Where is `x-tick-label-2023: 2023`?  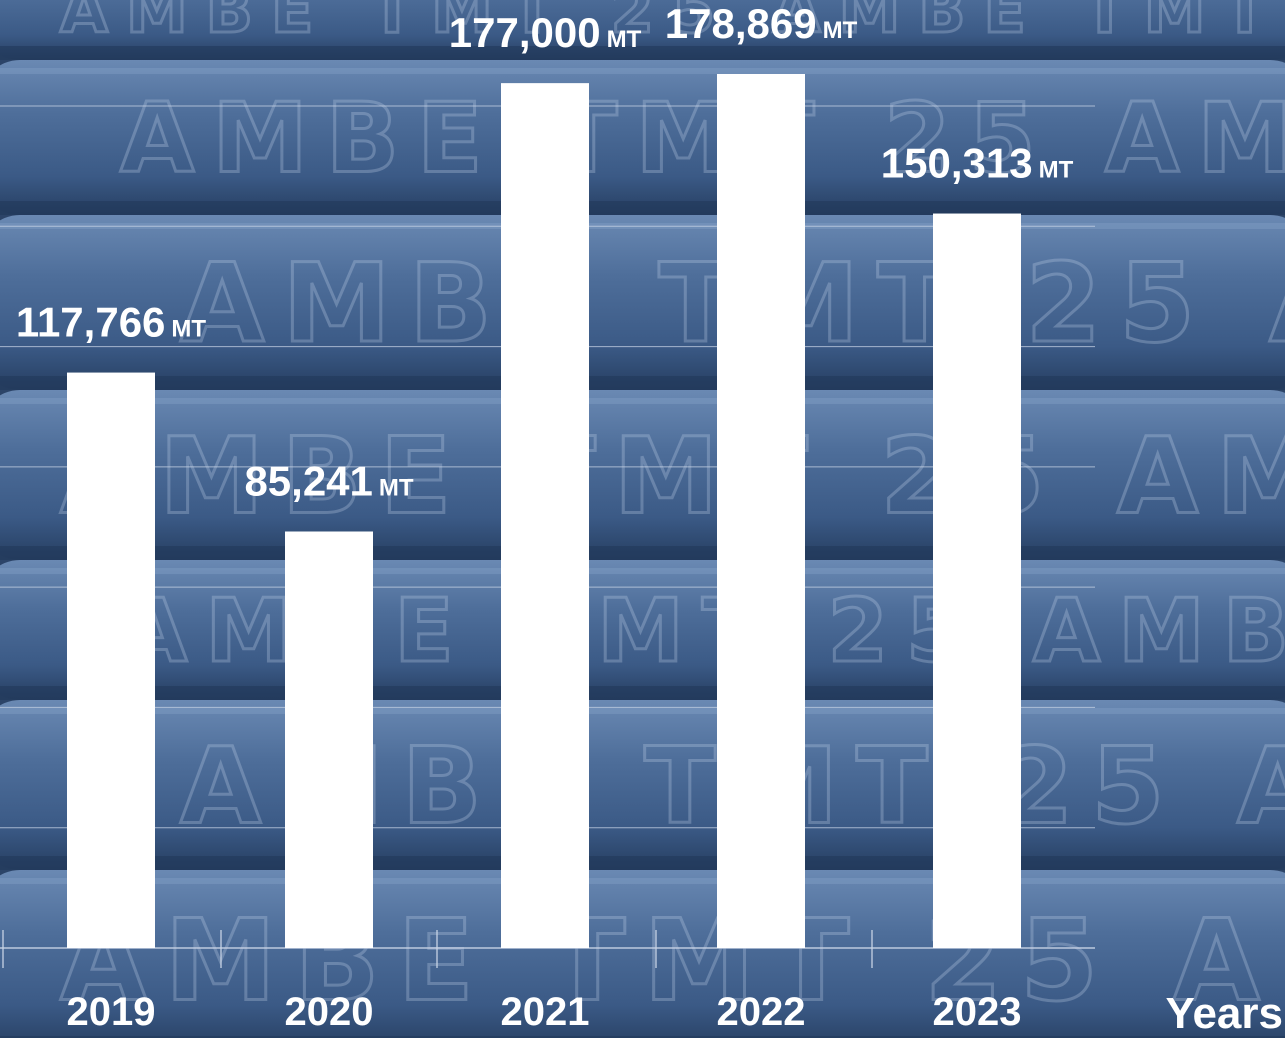 x-tick-label-2023: 2023 is located at coordinates (977, 1012).